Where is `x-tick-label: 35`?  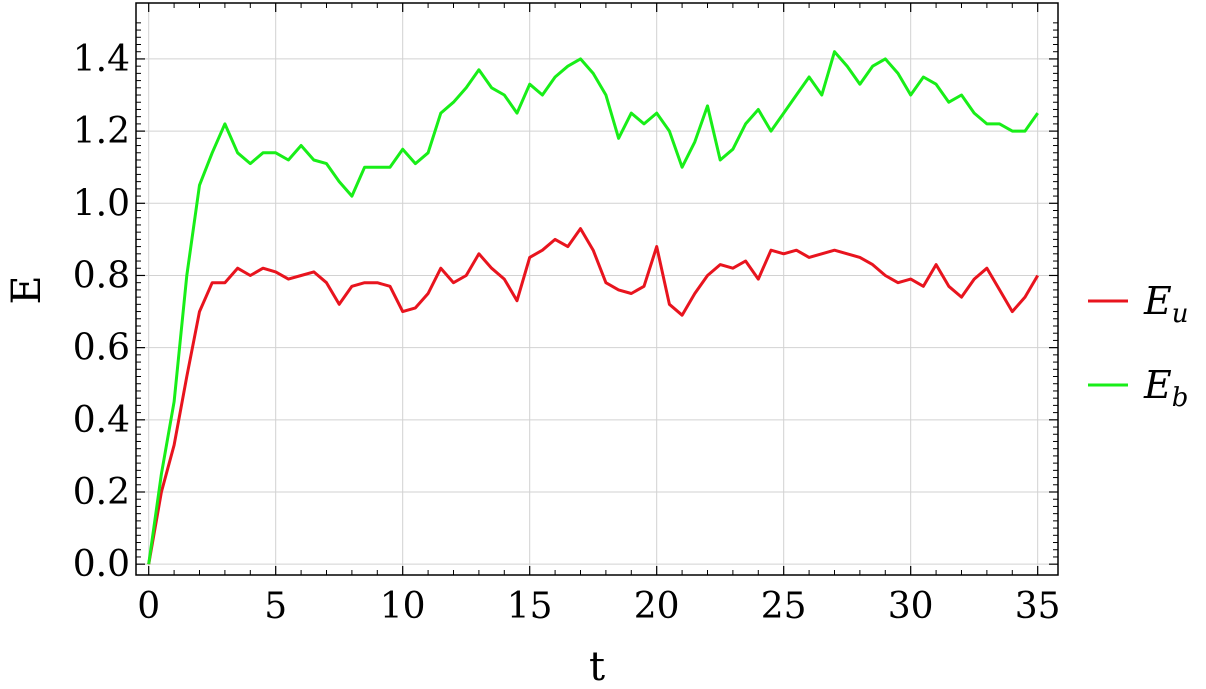
x-tick-label: 35 is located at coordinates (1038, 606).